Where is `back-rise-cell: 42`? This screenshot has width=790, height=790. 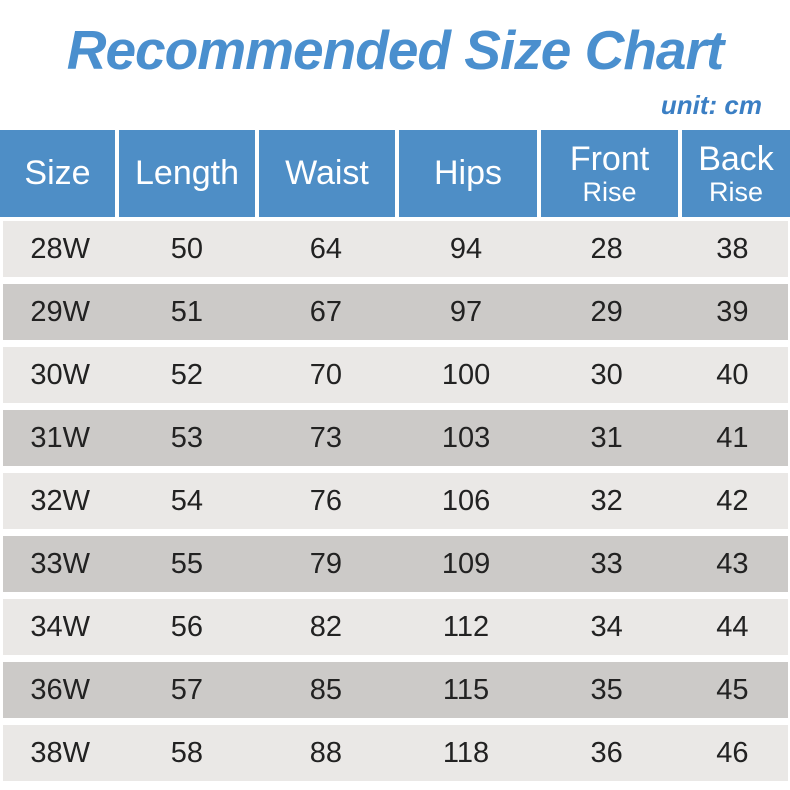
back-rise-cell: 42 is located at coordinates (732, 500).